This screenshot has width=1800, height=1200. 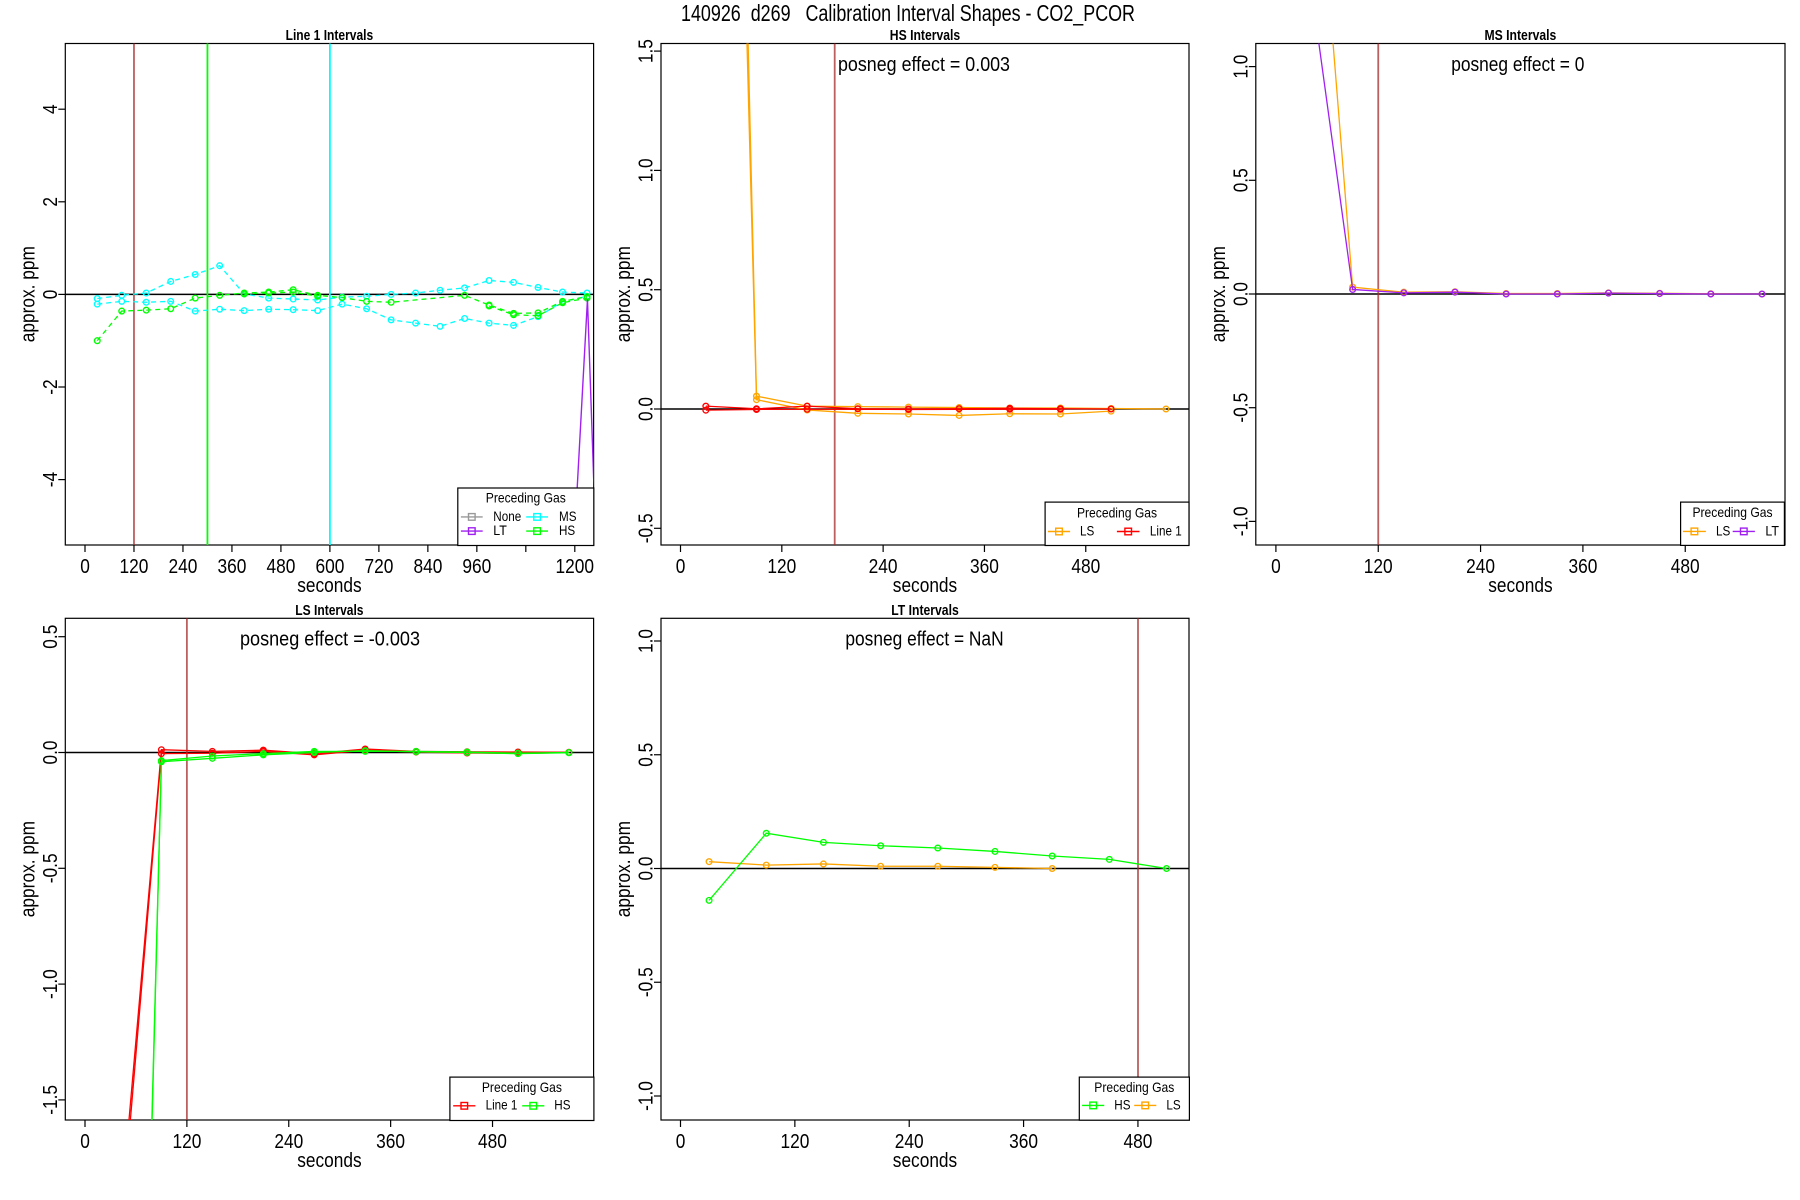 I want to click on svg-text: Line 1 Intervals, so click(x=330, y=36).